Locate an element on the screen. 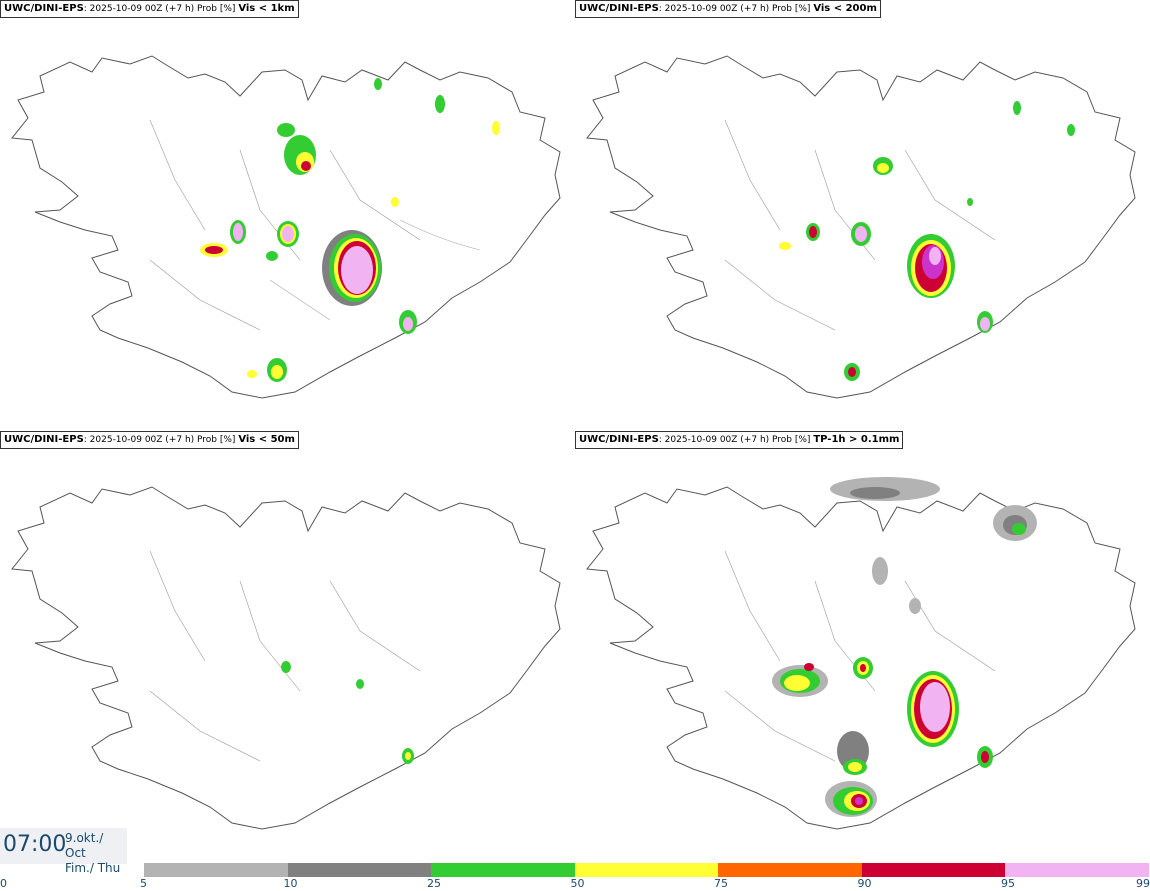  valid-time: 07:00 is located at coordinates (35, 844).